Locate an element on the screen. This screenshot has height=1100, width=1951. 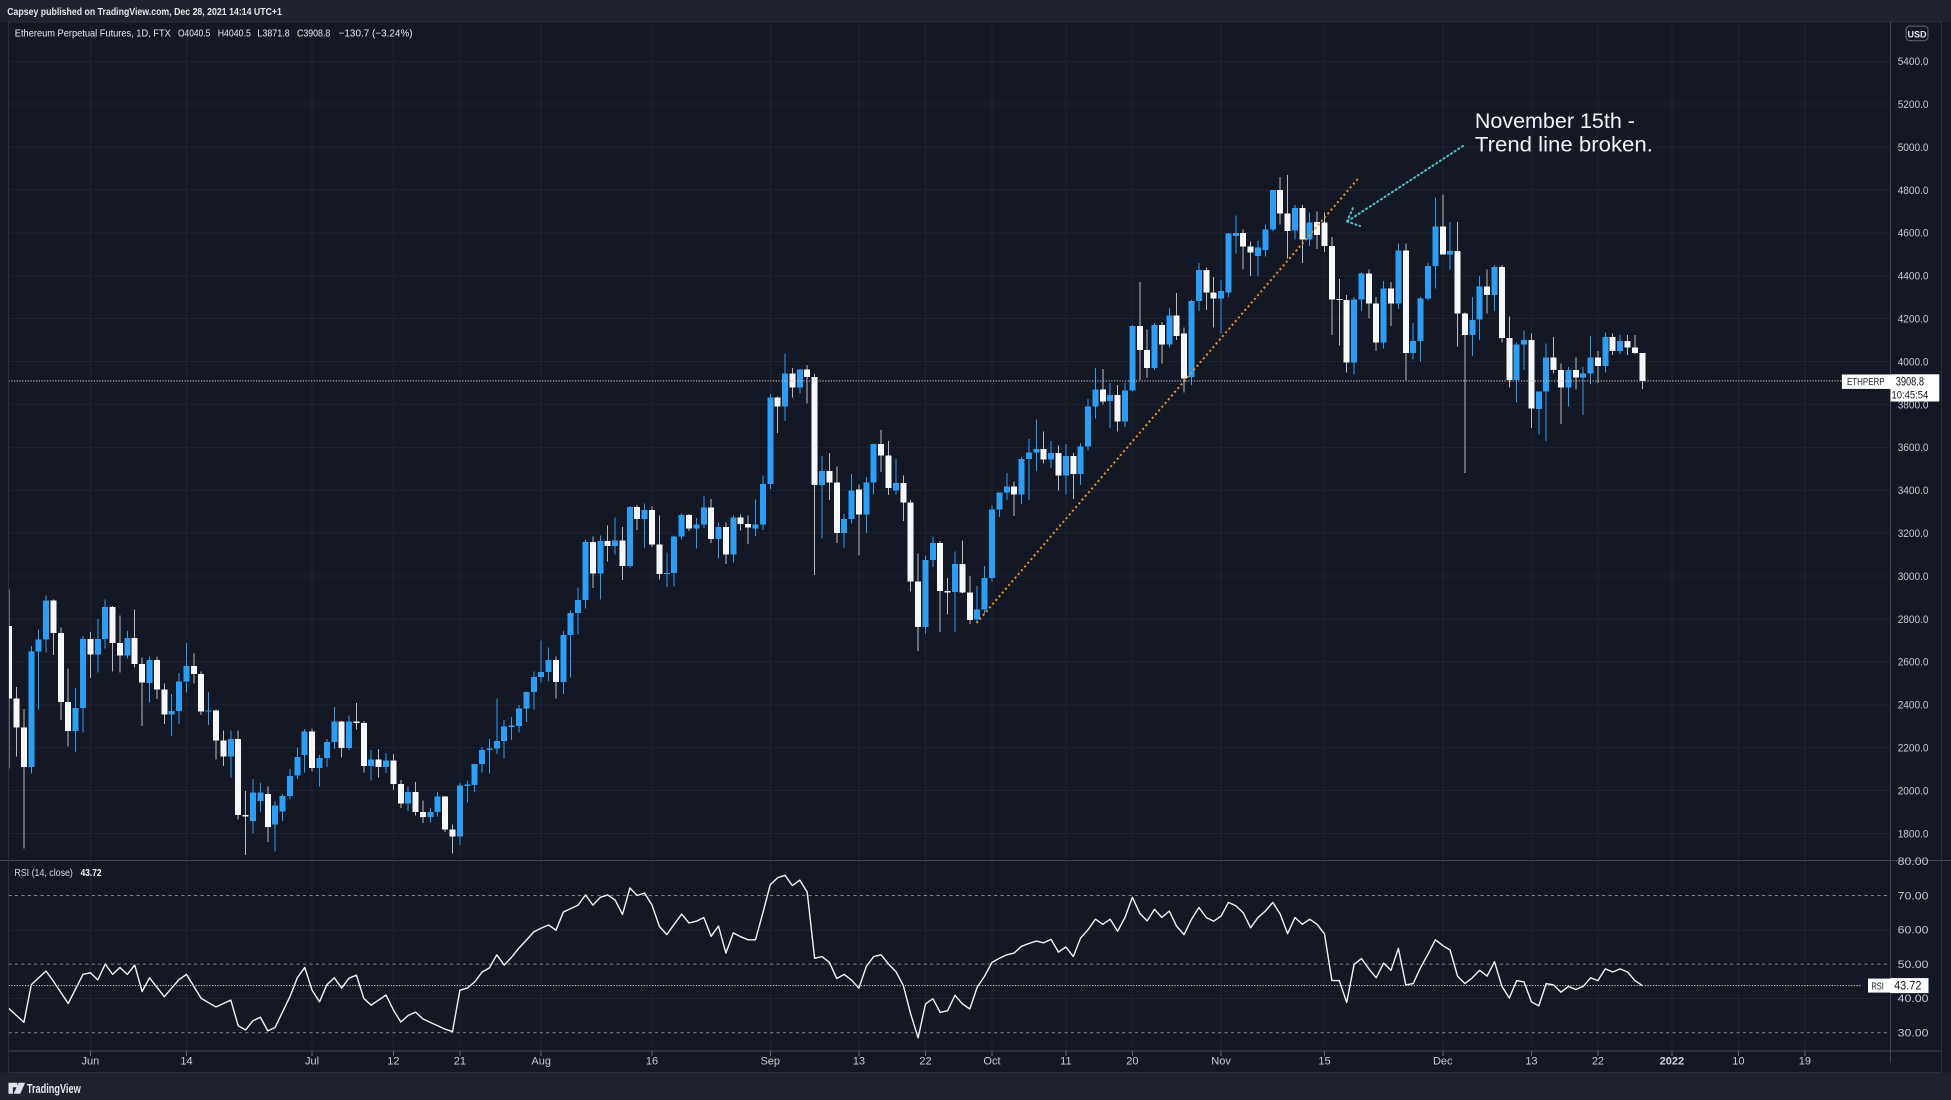
svg-text: 15 is located at coordinates (1324, 1062).